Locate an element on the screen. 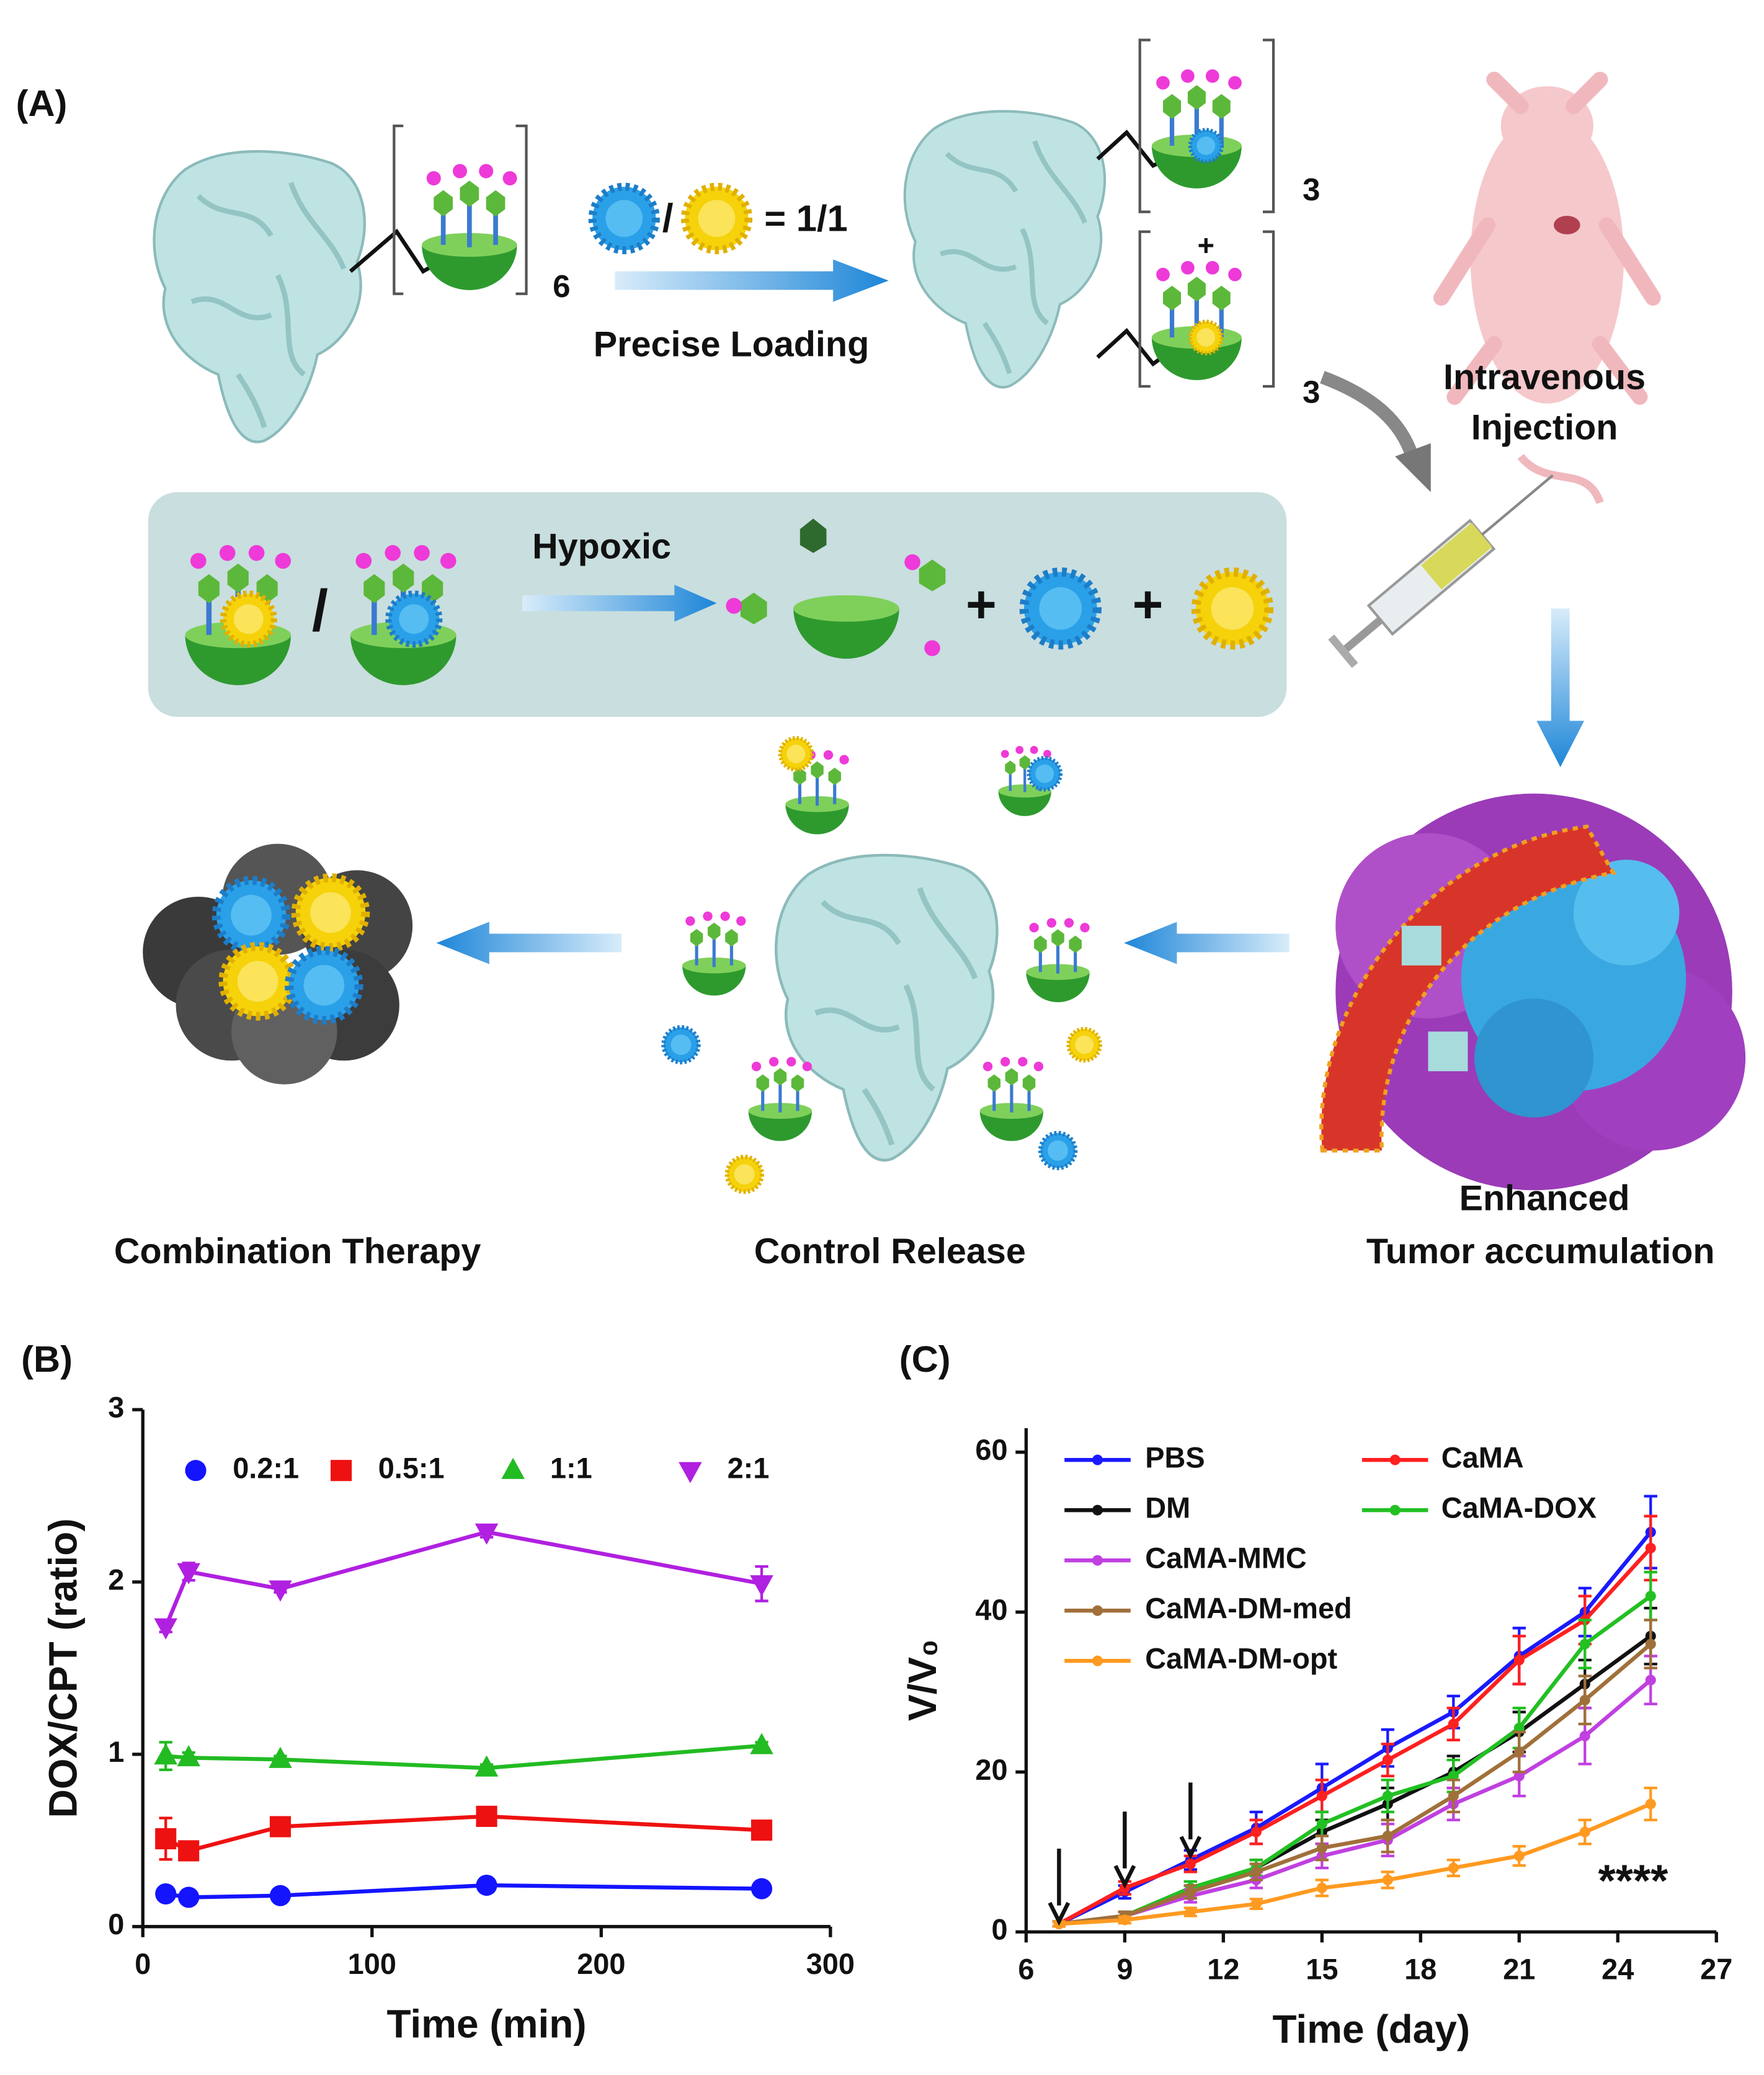  step-label: Injection is located at coordinates (1544, 428).